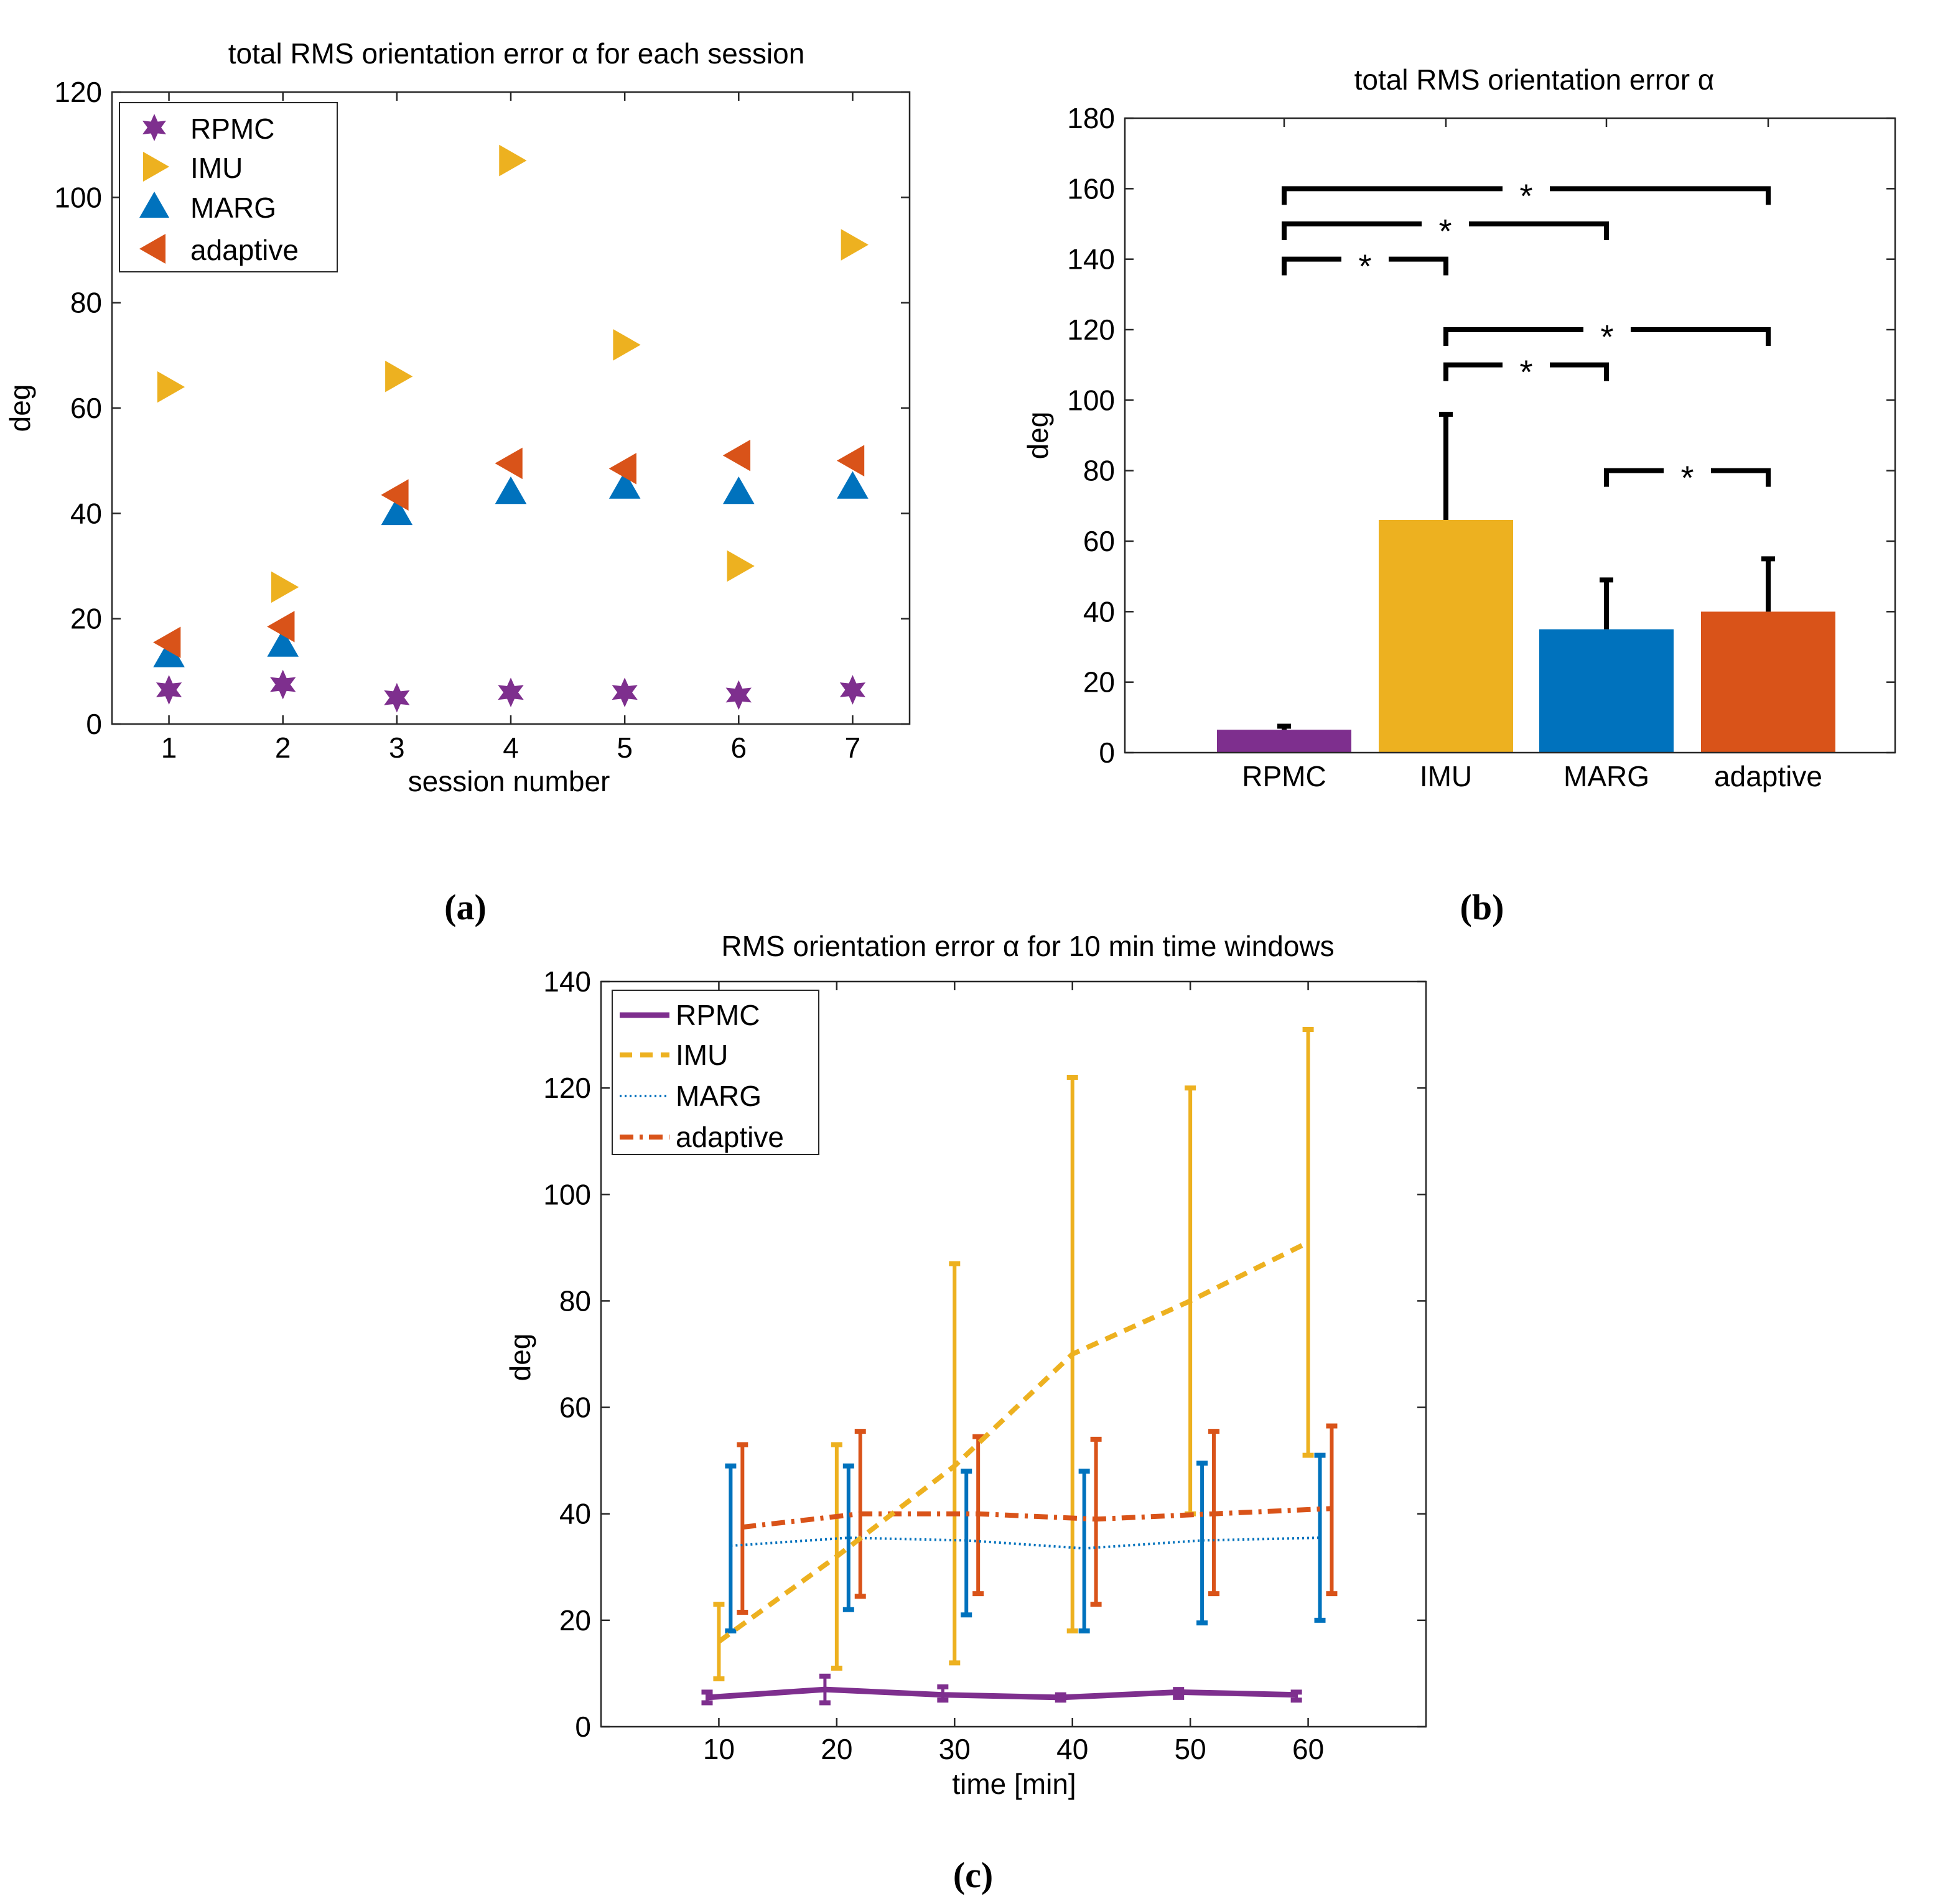  Describe the element at coordinates (1091, 435) in the screenshot. I see `chart-b-yticks: 0 20 40 60 80 100 120 140 160 180` at that location.